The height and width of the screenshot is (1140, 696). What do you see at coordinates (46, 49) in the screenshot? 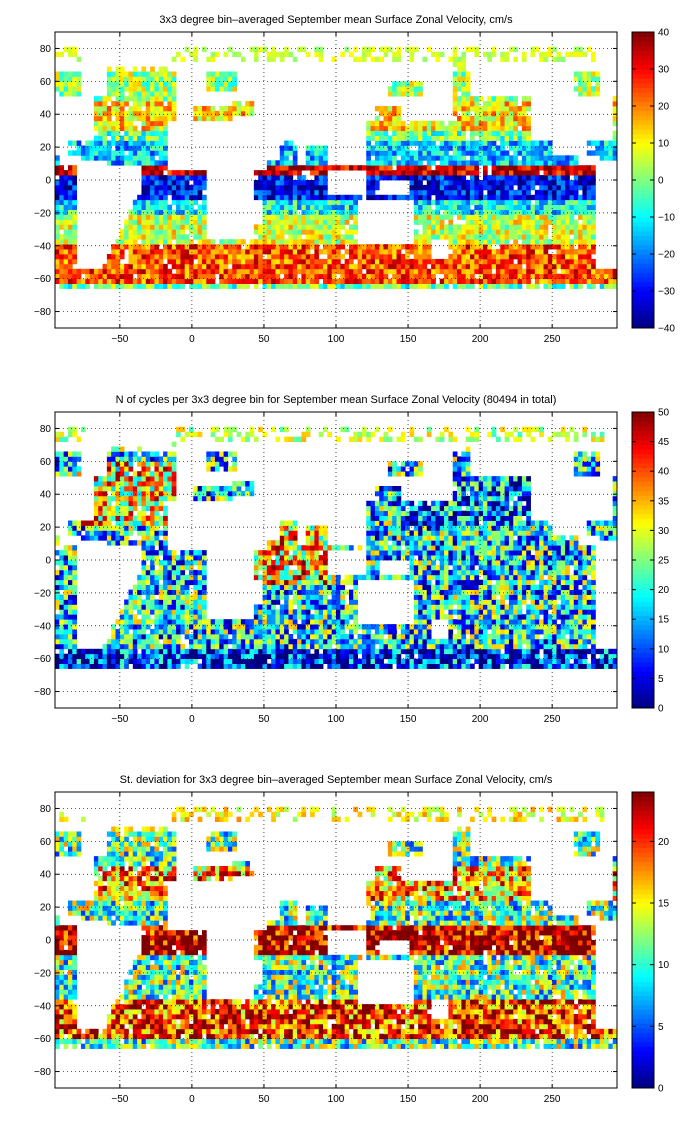
I see `y-tick-label: 80` at bounding box center [46, 49].